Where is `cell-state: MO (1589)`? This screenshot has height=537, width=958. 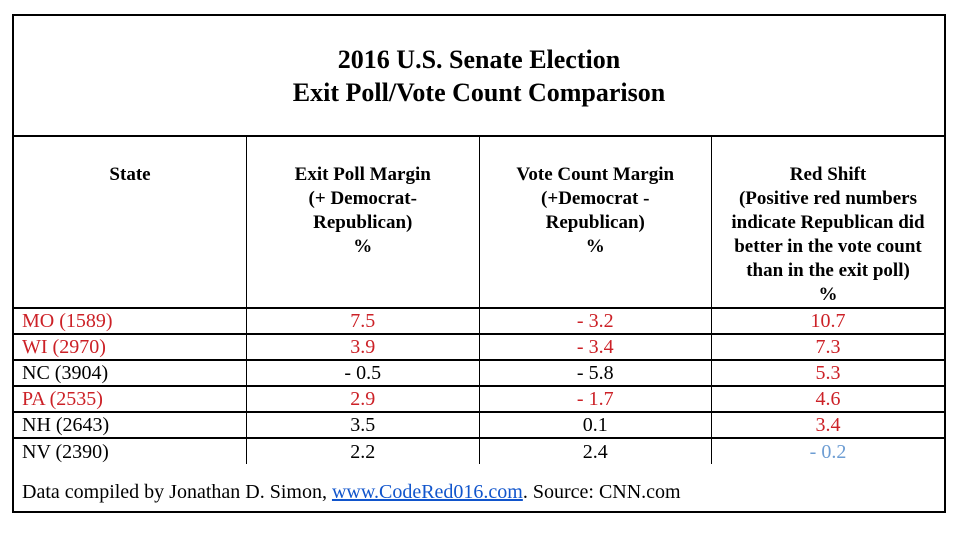
cell-state: MO (1589) is located at coordinates (130, 321).